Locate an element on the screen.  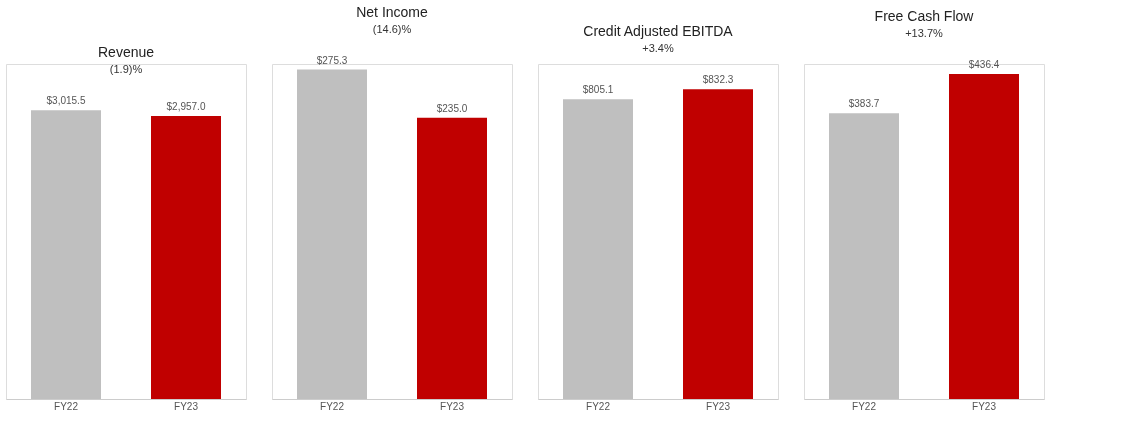
text: (1.9)% is located at coordinates (126, 69).